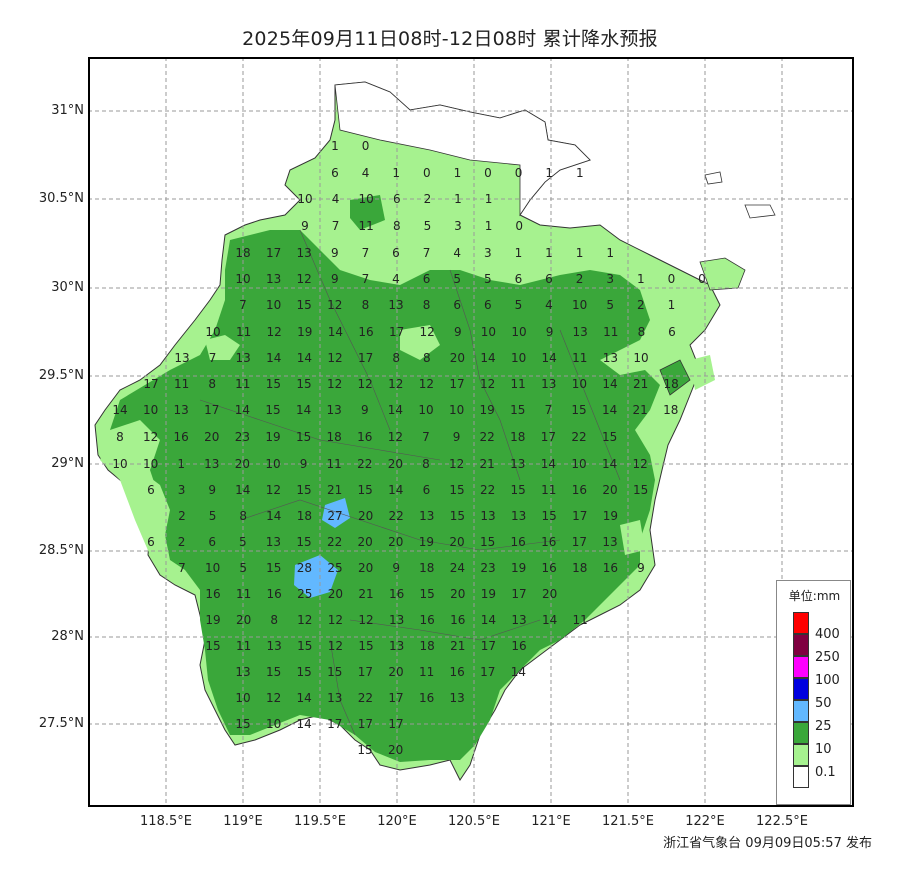 Image resolution: width=900 pixels, height=877 pixels. I want to click on legend: 单位:mm 400 250 100 50 25 10 0.1, so click(813, 692).